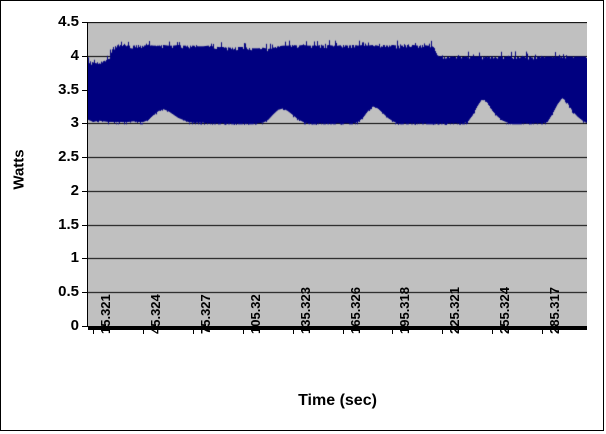 This screenshot has height=434, width=606. What do you see at coordinates (87, 174) in the screenshot?
I see `y-axis-line` at bounding box center [87, 174].